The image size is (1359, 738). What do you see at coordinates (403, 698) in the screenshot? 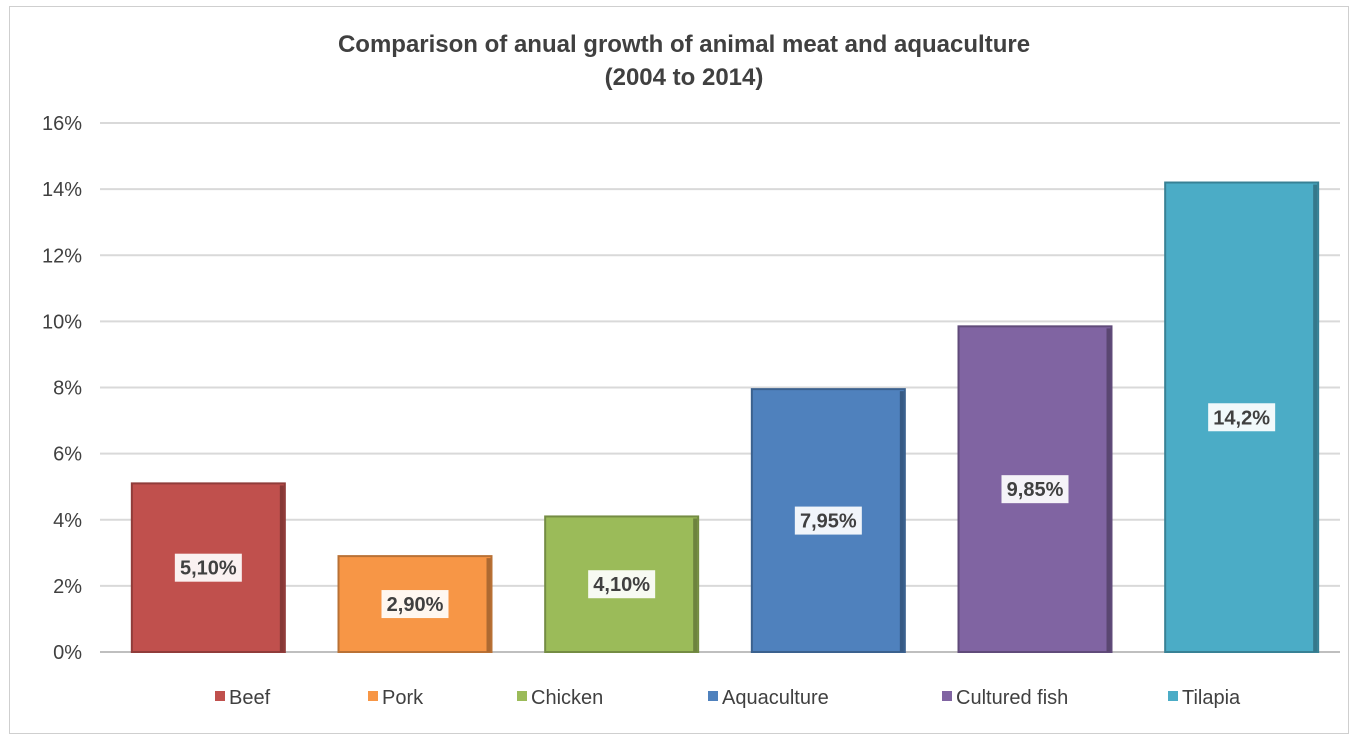
I see `legend-label: Pork` at bounding box center [403, 698].